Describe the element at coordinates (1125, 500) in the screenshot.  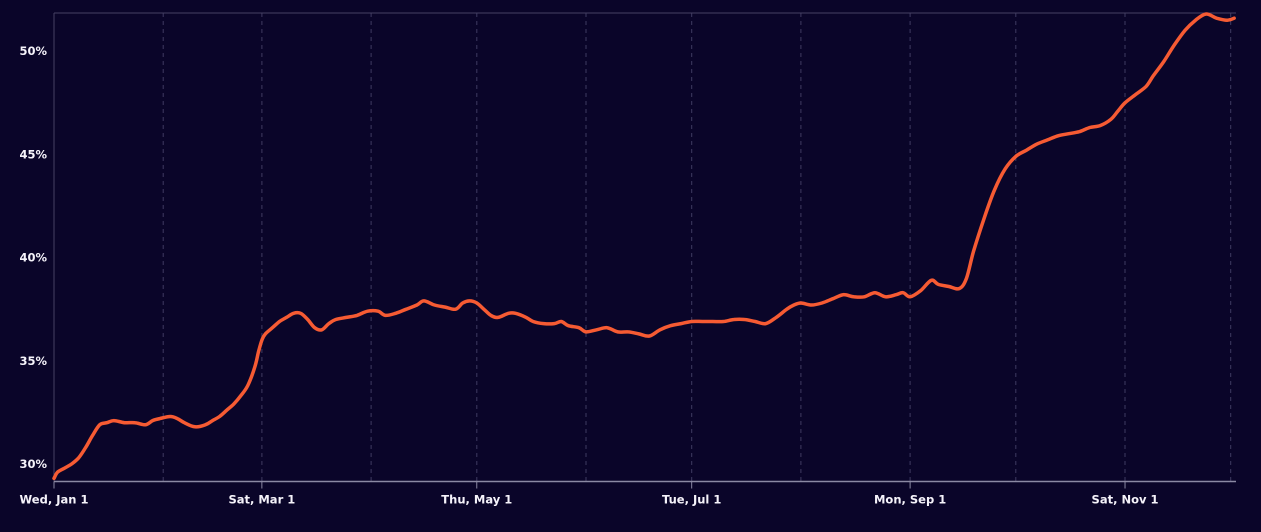
I see `x-axis-label: Sat, Nov 1` at that location.